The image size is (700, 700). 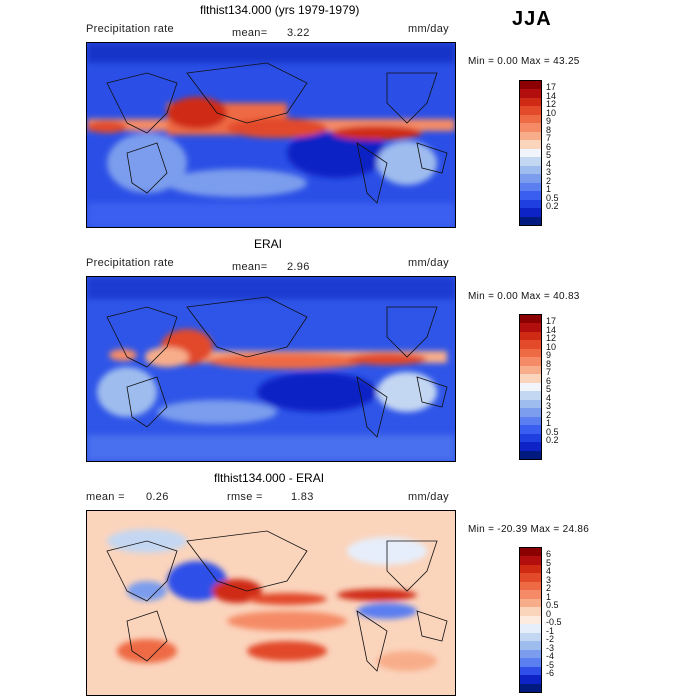 I want to click on colorbar-tick-label: -0.5, so click(x=554, y=622).